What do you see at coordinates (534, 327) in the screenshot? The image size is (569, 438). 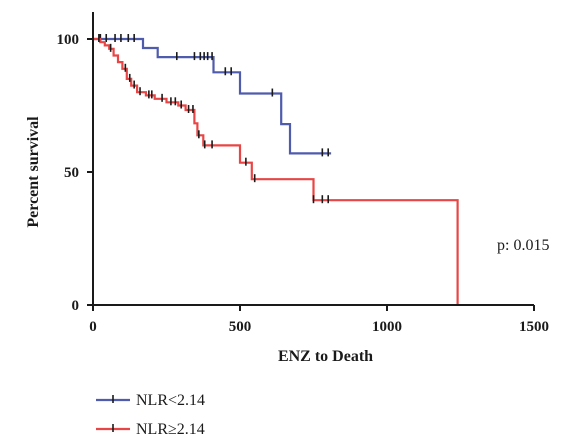 I see `x-tick-label: 1500` at bounding box center [534, 327].